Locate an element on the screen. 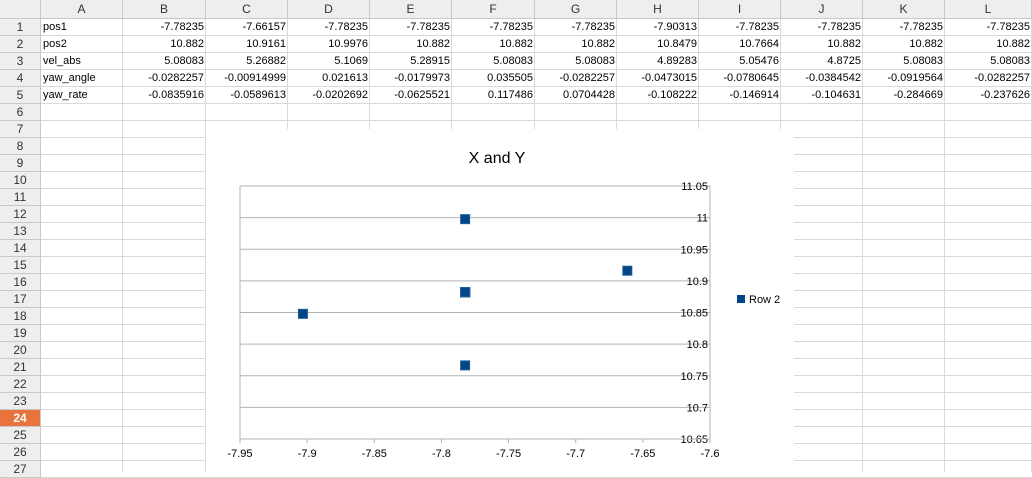 This screenshot has width=1032, height=478. cell-e4: -0.0179973 is located at coordinates (422, 78).